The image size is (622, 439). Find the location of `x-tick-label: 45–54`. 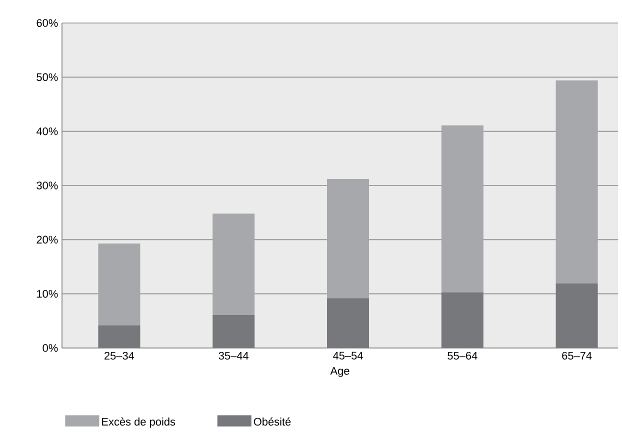

x-tick-label: 45–54 is located at coordinates (348, 356).